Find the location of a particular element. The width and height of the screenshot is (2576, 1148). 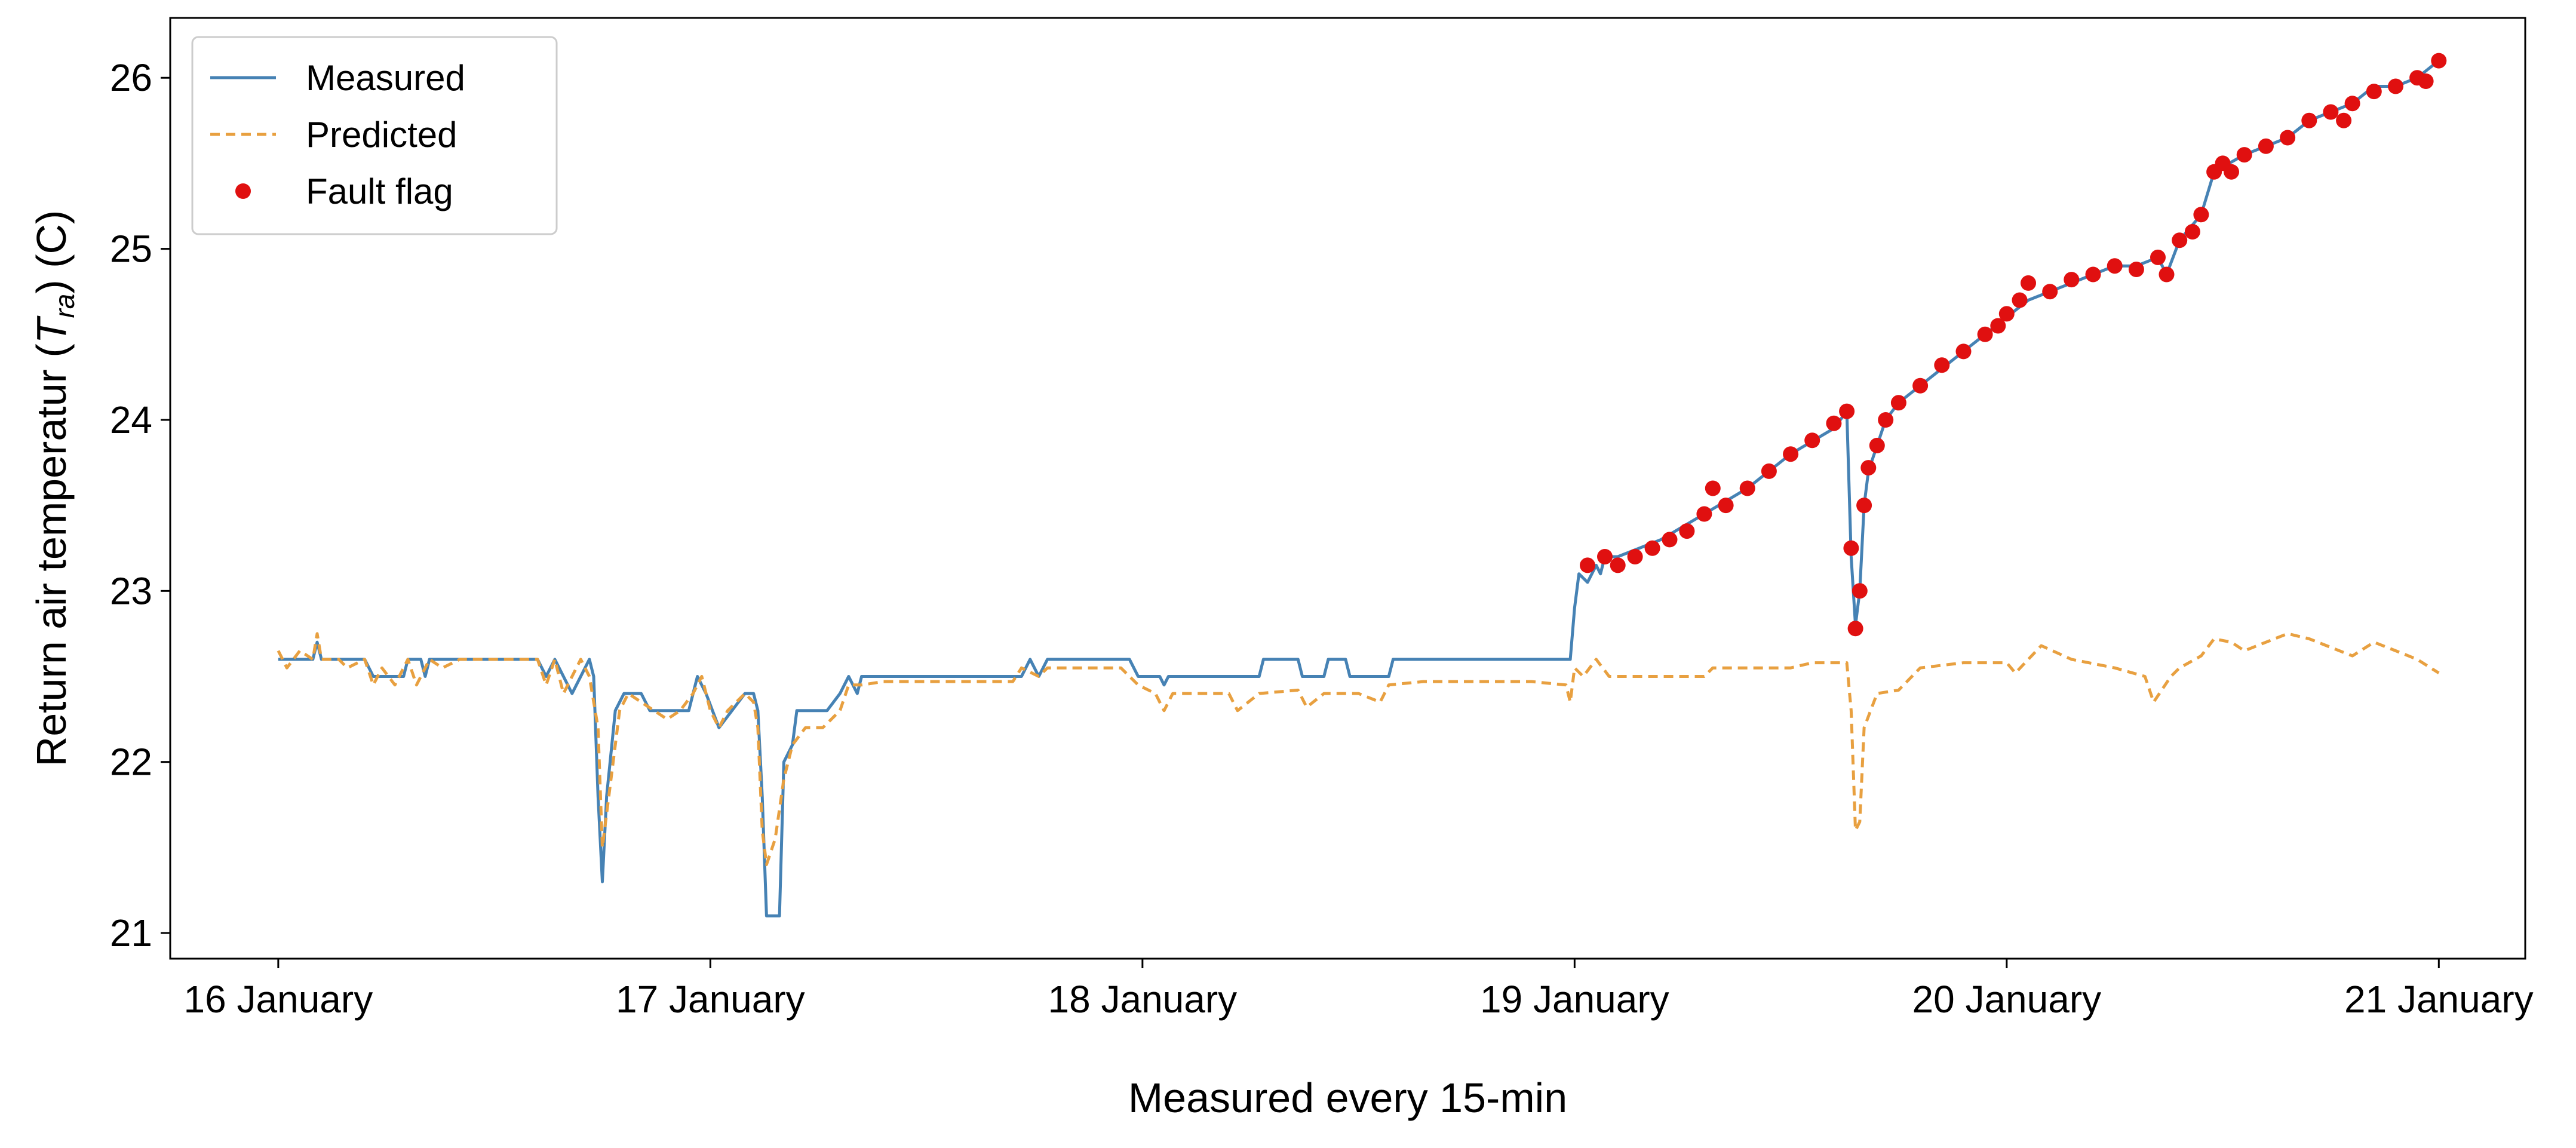

x-tick-label: 21 January is located at coordinates (2439, 999).